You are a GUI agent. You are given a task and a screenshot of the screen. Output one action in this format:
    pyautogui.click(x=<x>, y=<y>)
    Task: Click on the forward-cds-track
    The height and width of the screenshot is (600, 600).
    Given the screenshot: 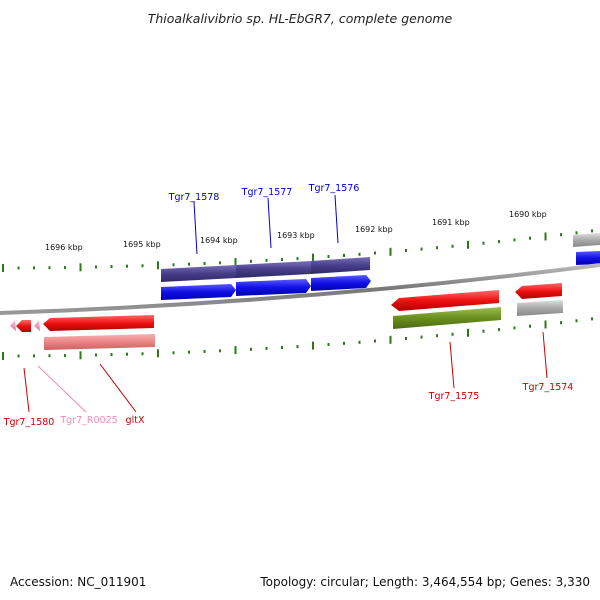 What is the action you would take?
    pyautogui.click(x=380, y=275)
    